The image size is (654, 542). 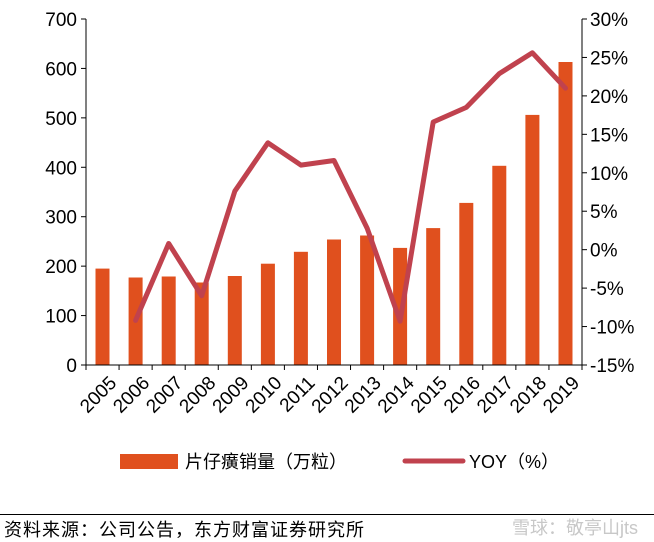 I want to click on x-tick-label-2009: 2009, so click(x=231, y=395).